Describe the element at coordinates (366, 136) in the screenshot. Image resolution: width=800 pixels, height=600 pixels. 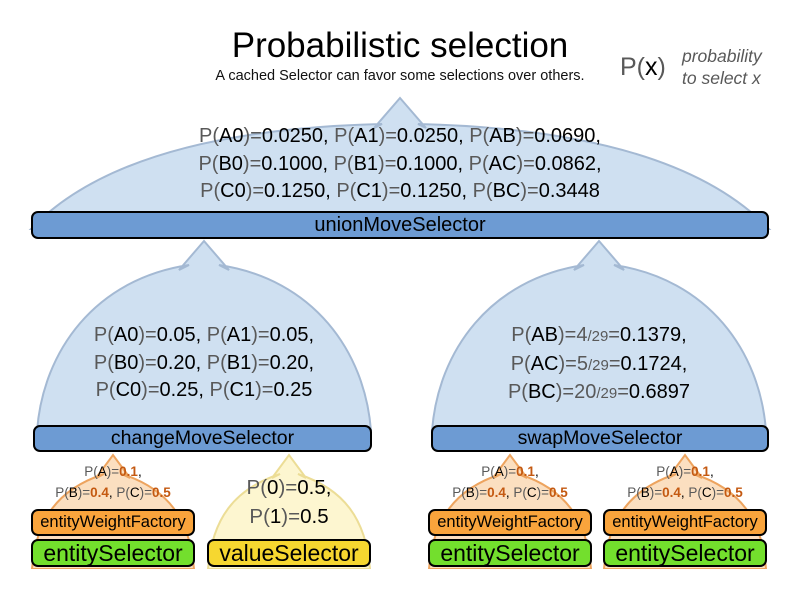
I see `text-segment: A1` at that location.